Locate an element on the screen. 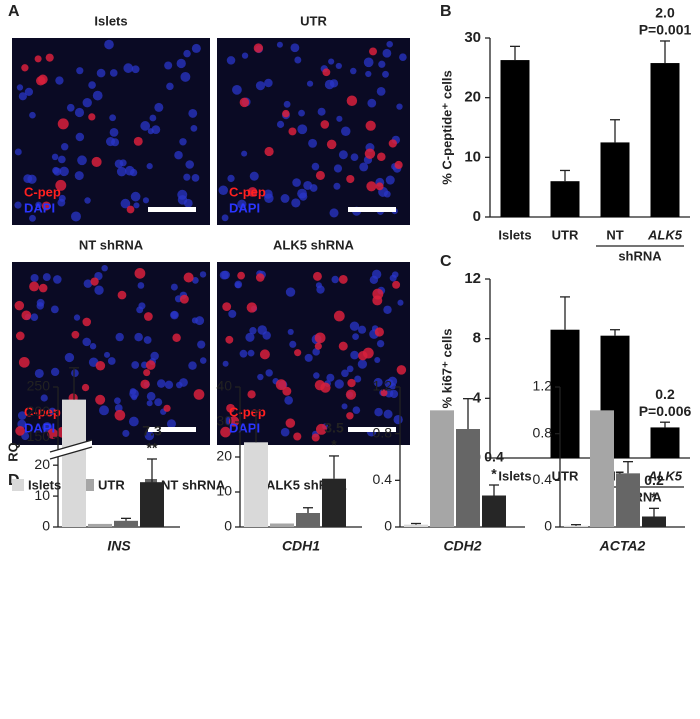 The image size is (700, 719). y-tick-label: 0 is located at coordinates (388, 526).